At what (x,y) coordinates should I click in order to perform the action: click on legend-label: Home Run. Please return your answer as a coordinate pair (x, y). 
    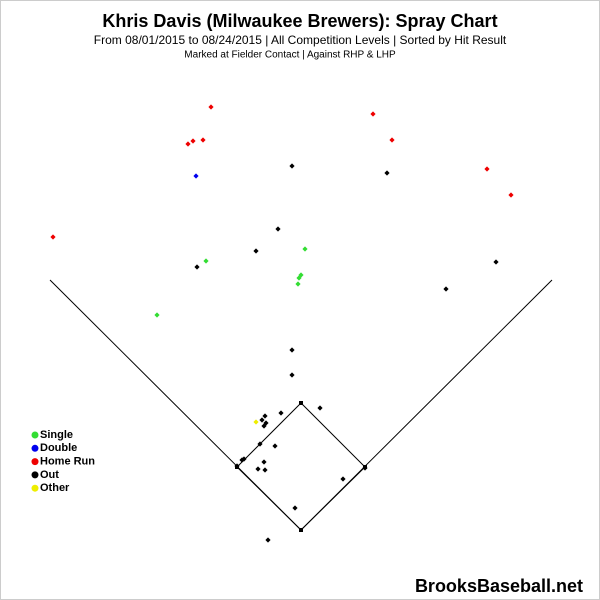
    Looking at the image, I should click on (67, 462).